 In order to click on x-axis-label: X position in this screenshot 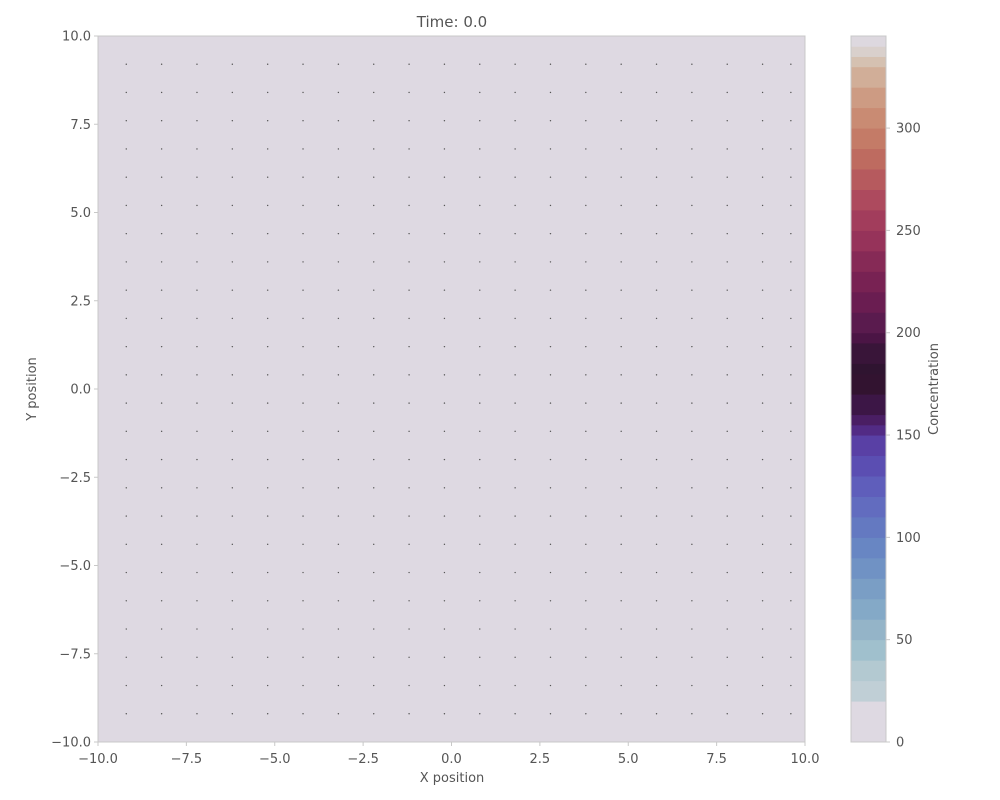, I will do `click(452, 778)`.